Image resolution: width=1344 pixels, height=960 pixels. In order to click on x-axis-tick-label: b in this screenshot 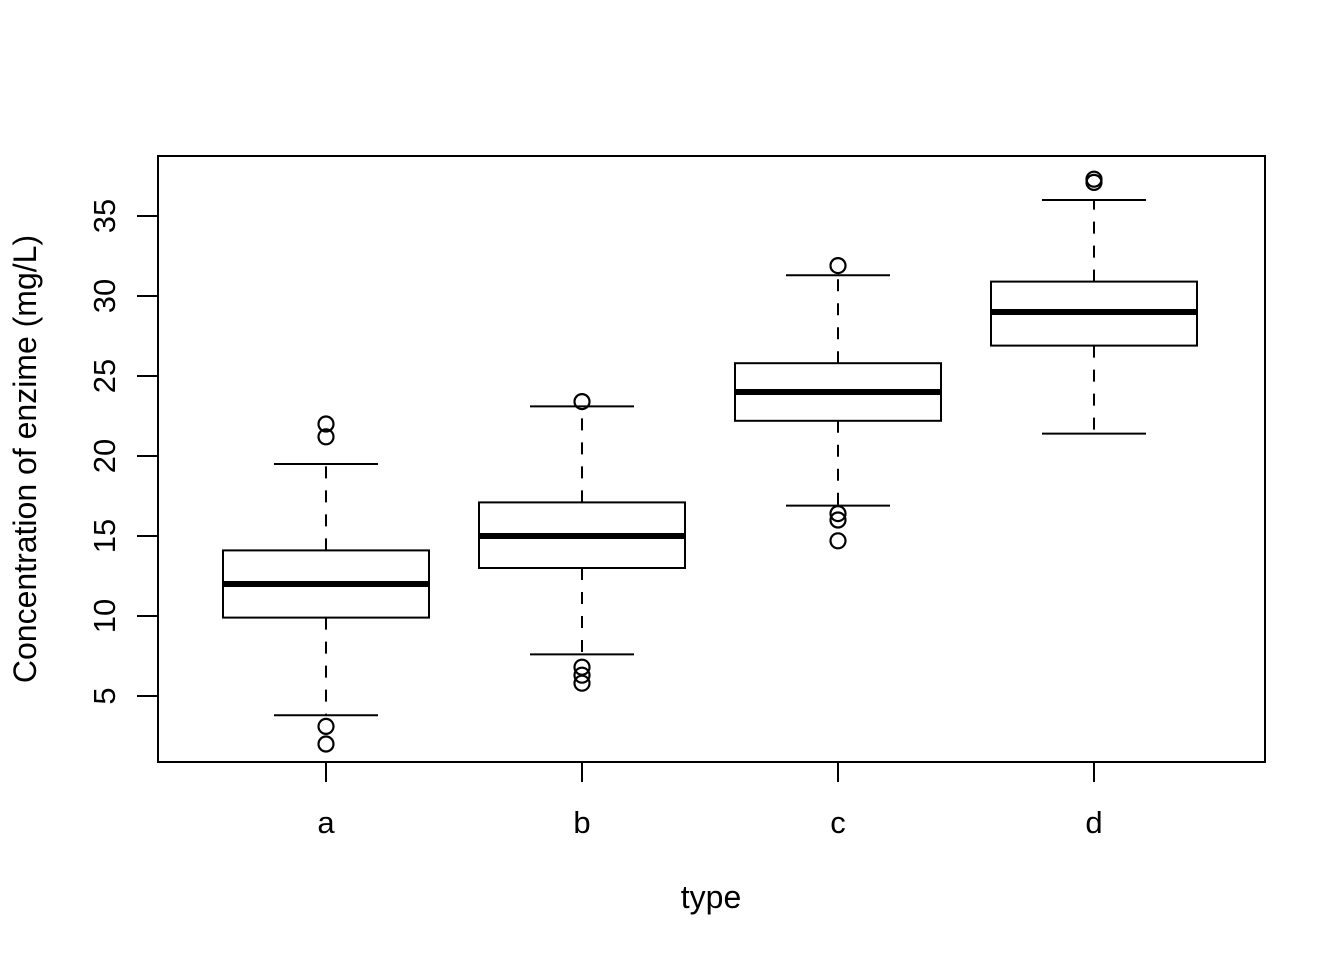, I will do `click(581, 822)`.